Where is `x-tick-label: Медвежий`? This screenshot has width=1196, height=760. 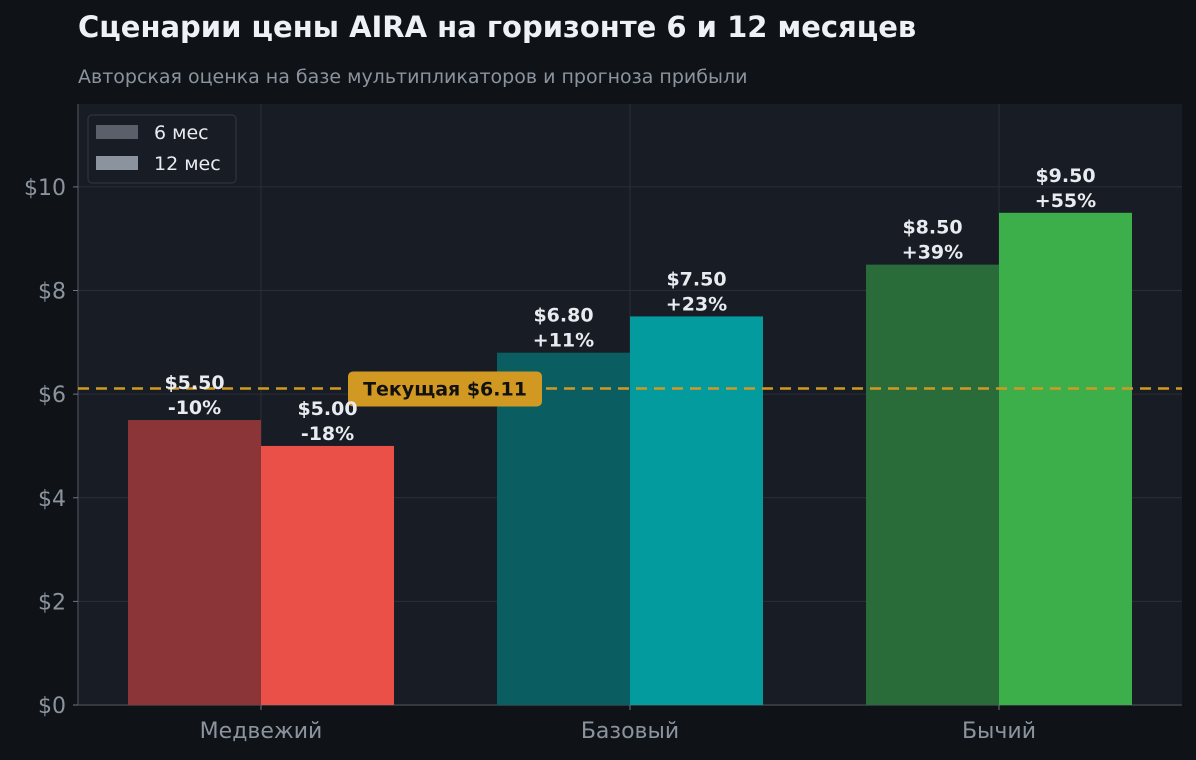 x-tick-label: Медвежий is located at coordinates (261, 731).